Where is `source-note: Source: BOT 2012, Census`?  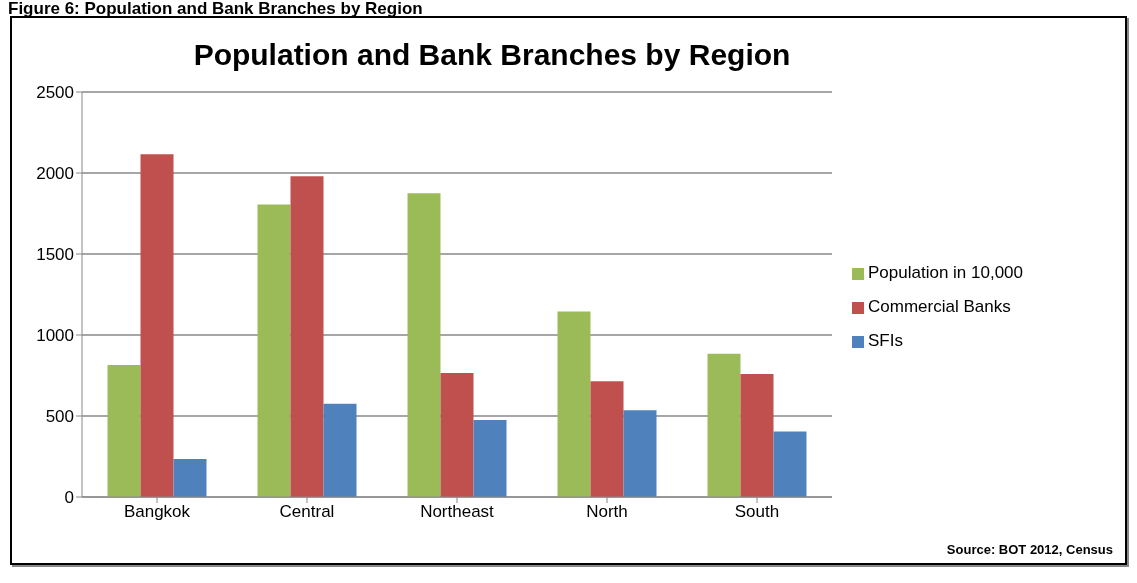 source-note: Source: BOT 2012, Census is located at coordinates (1029, 549).